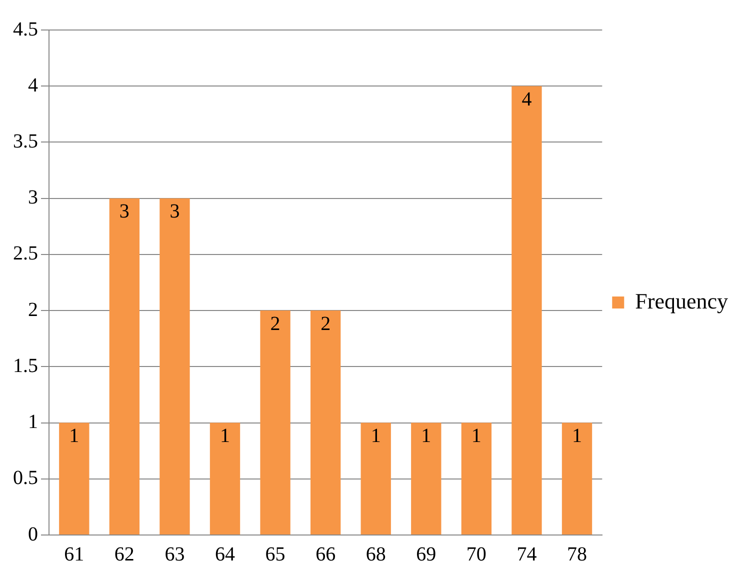 Image resolution: width=748 pixels, height=585 pixels. What do you see at coordinates (33, 534) in the screenshot?
I see `y-tick-label: 0` at bounding box center [33, 534].